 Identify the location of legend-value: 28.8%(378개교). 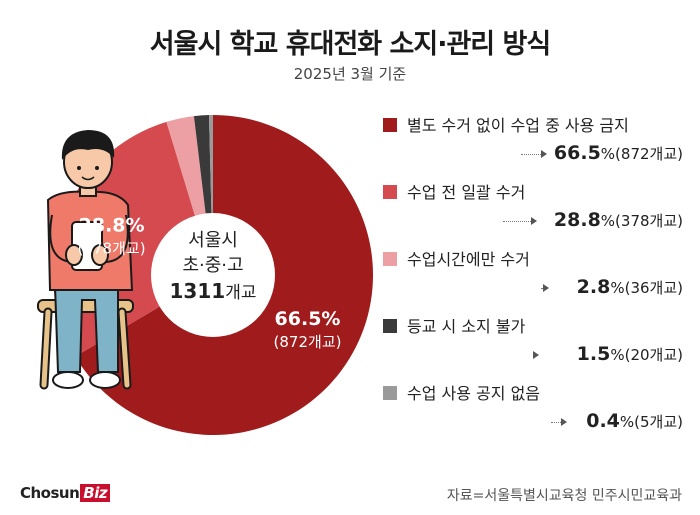
(618, 220).